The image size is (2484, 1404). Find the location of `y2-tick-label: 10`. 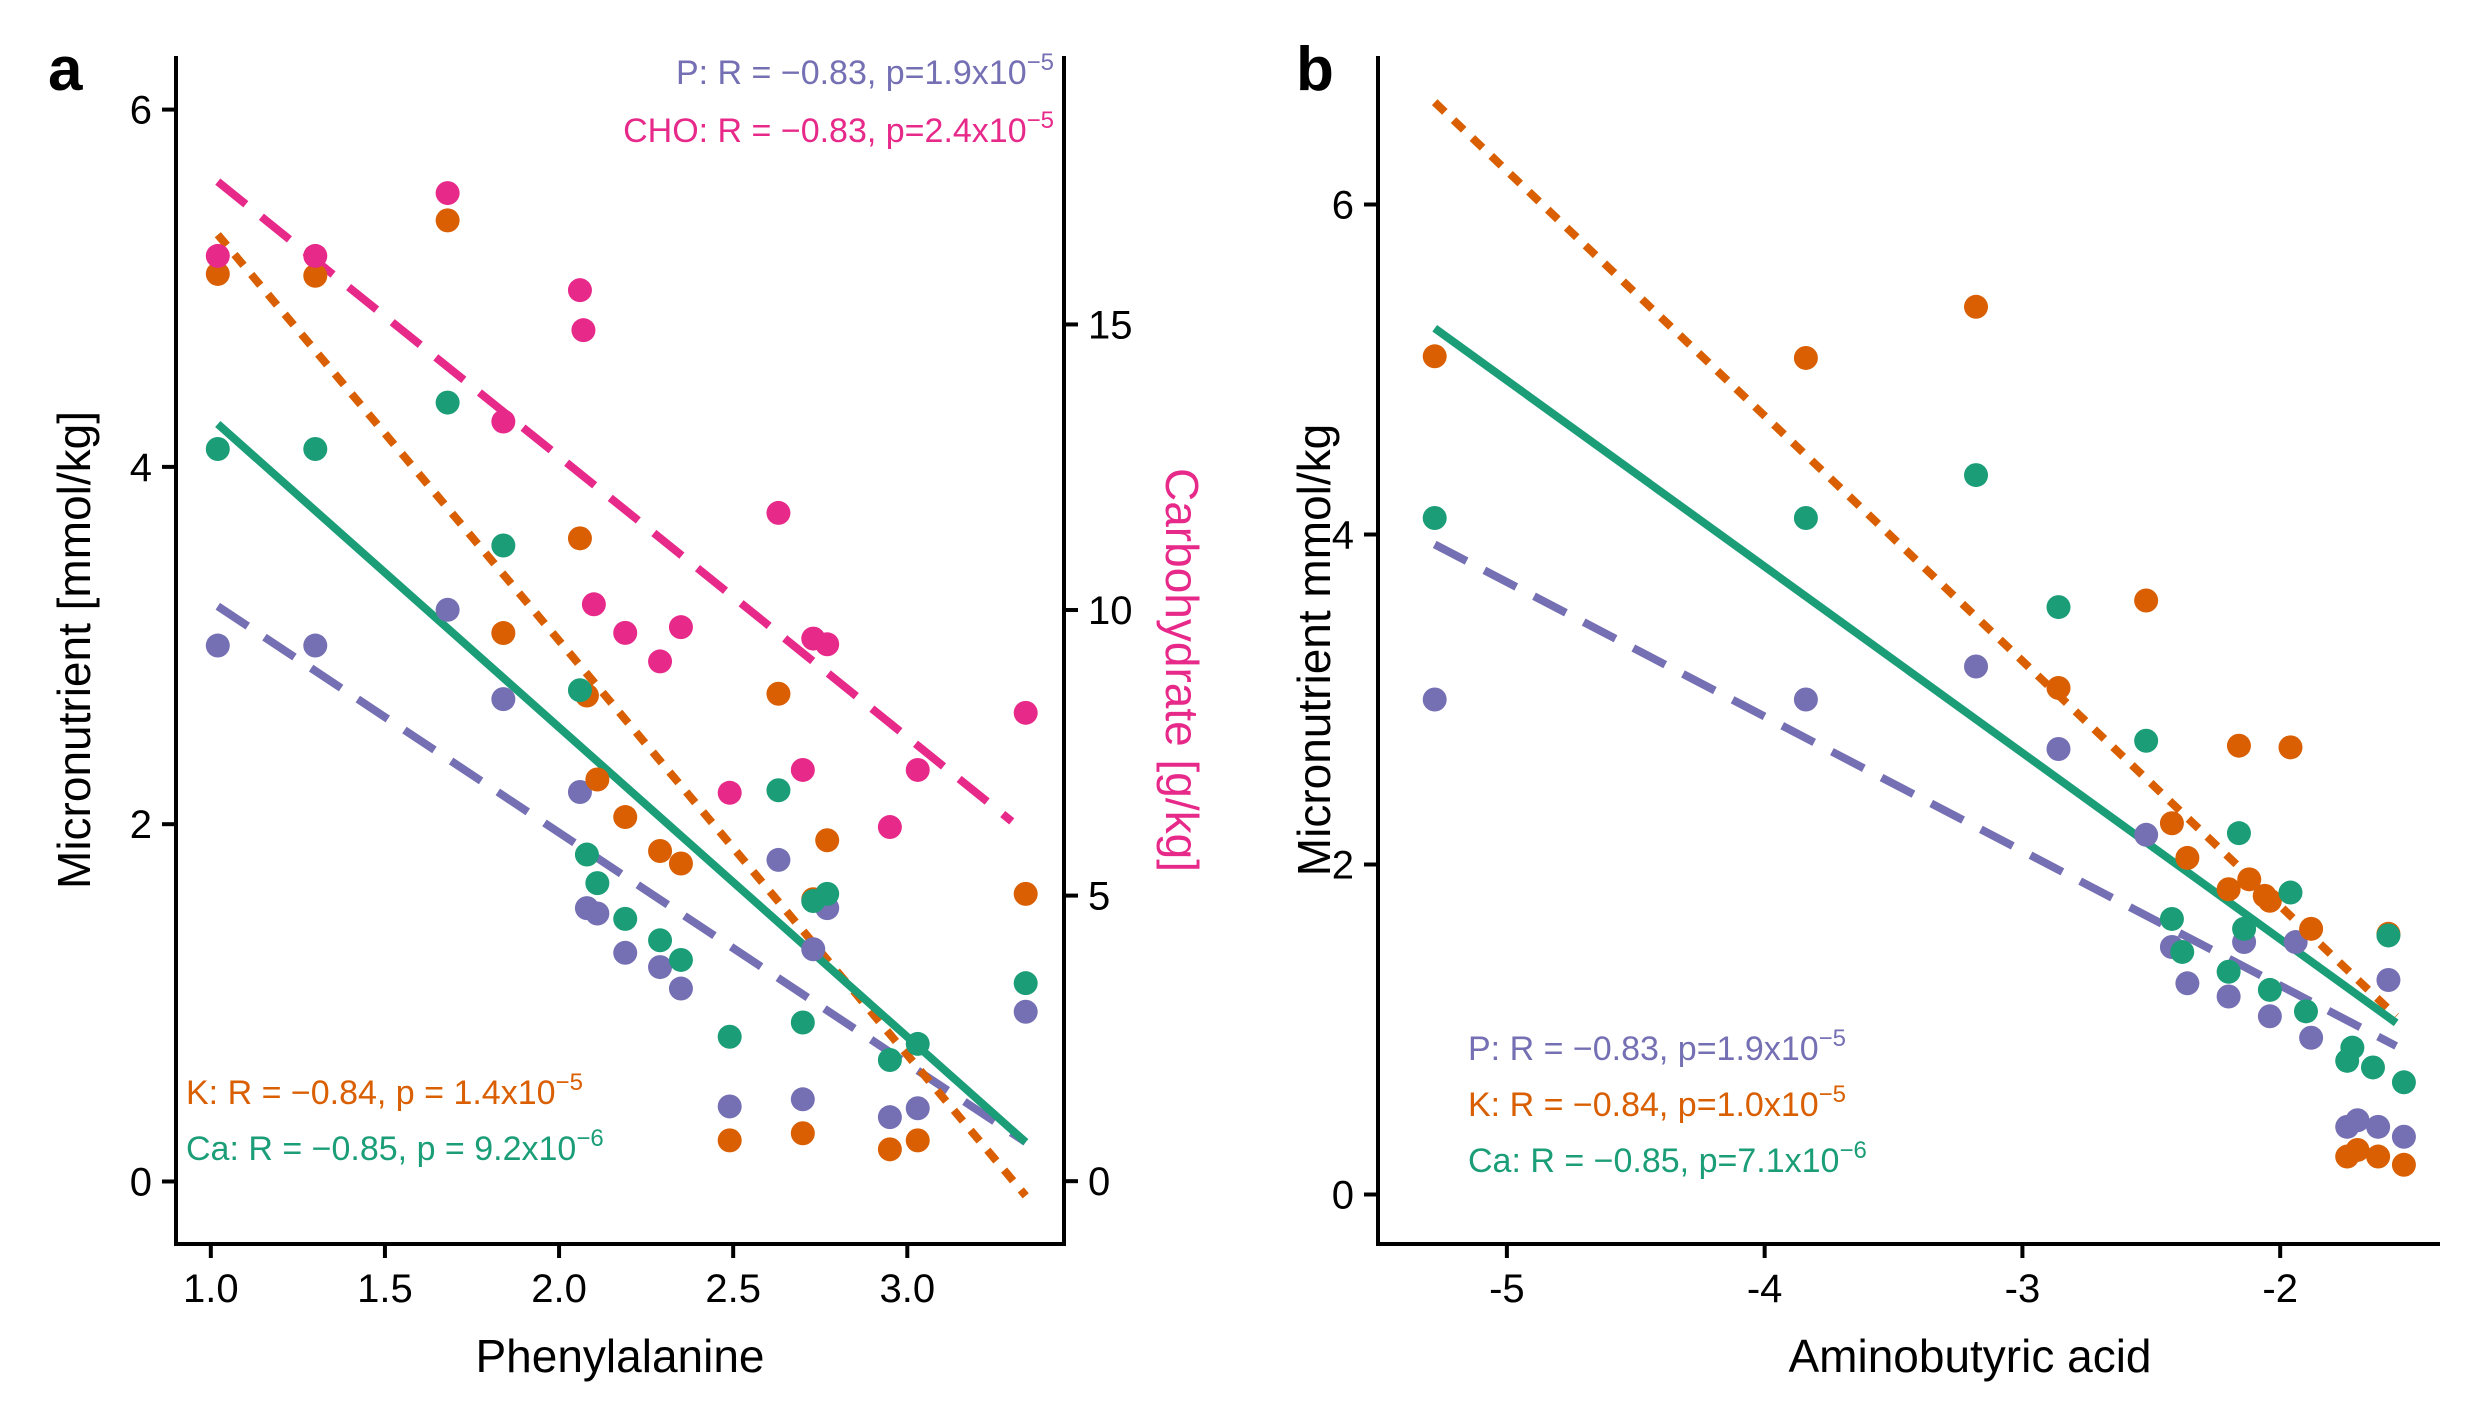

y2-tick-label: 10 is located at coordinates (1110, 611).